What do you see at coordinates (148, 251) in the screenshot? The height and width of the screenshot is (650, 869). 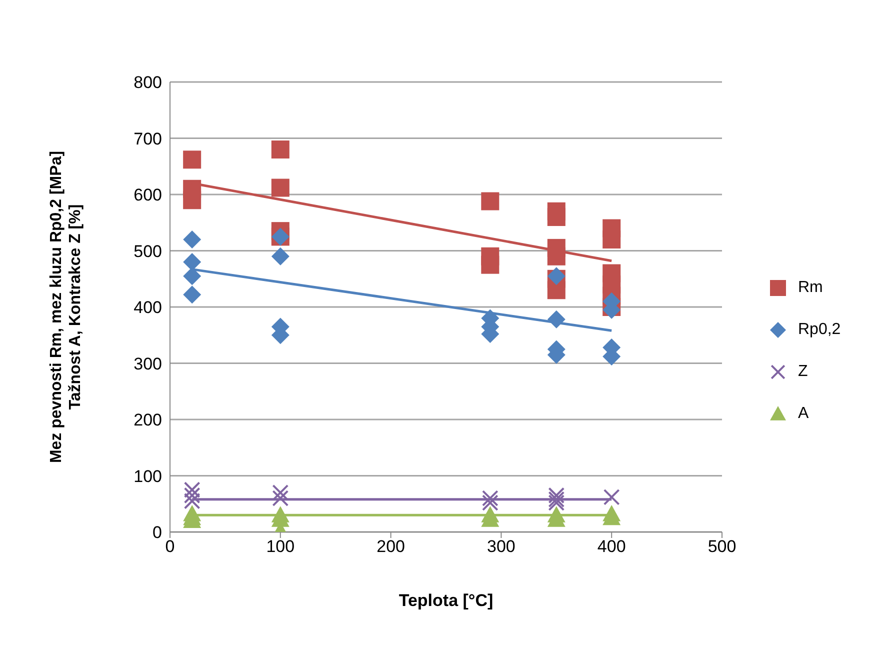 I see `y-tick-label: 500` at bounding box center [148, 251].